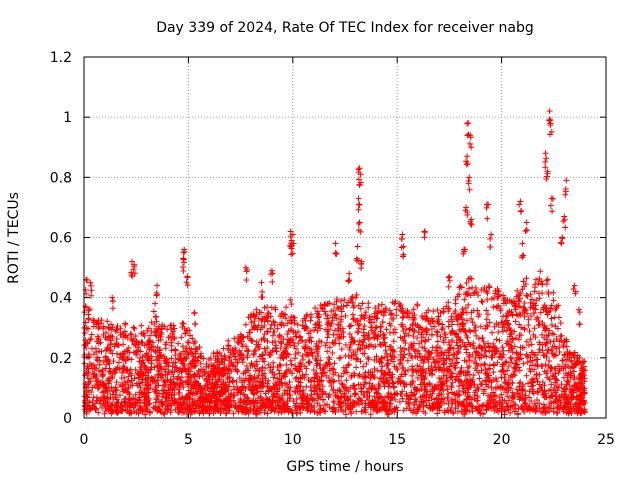 The image size is (640, 480). I want to click on x-tick-label: 0, so click(84, 440).